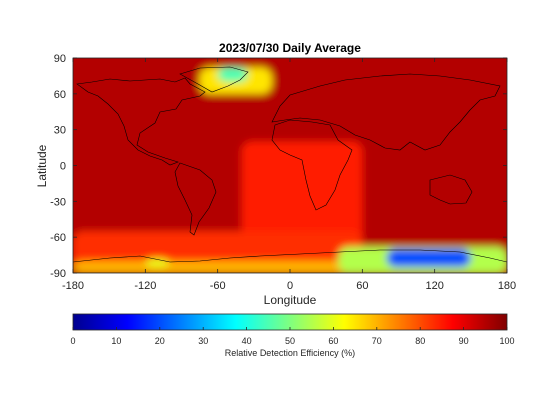 Image resolution: width=560 pixels, height=420 pixels. Describe the element at coordinates (72, 341) in the screenshot. I see `colorbar-tick-label: 0` at that location.